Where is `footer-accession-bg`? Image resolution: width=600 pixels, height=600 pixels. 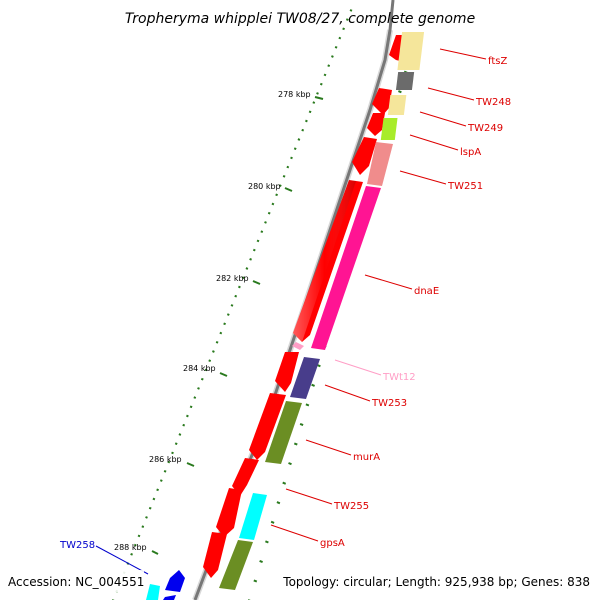 footer-accession-bg is located at coordinates (74, 581).